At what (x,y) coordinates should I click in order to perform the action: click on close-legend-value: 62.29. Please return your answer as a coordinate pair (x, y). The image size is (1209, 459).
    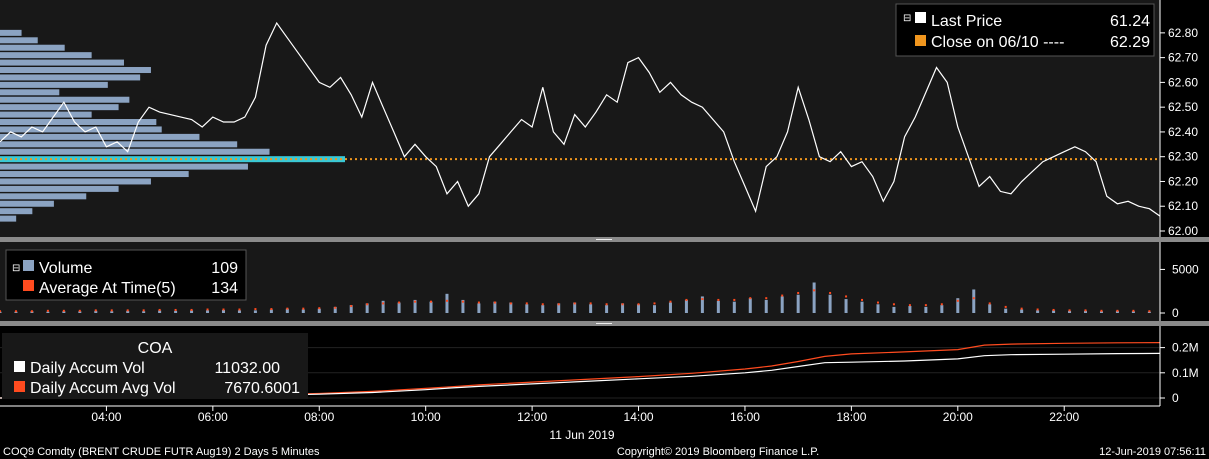
    Looking at the image, I should click on (1130, 42).